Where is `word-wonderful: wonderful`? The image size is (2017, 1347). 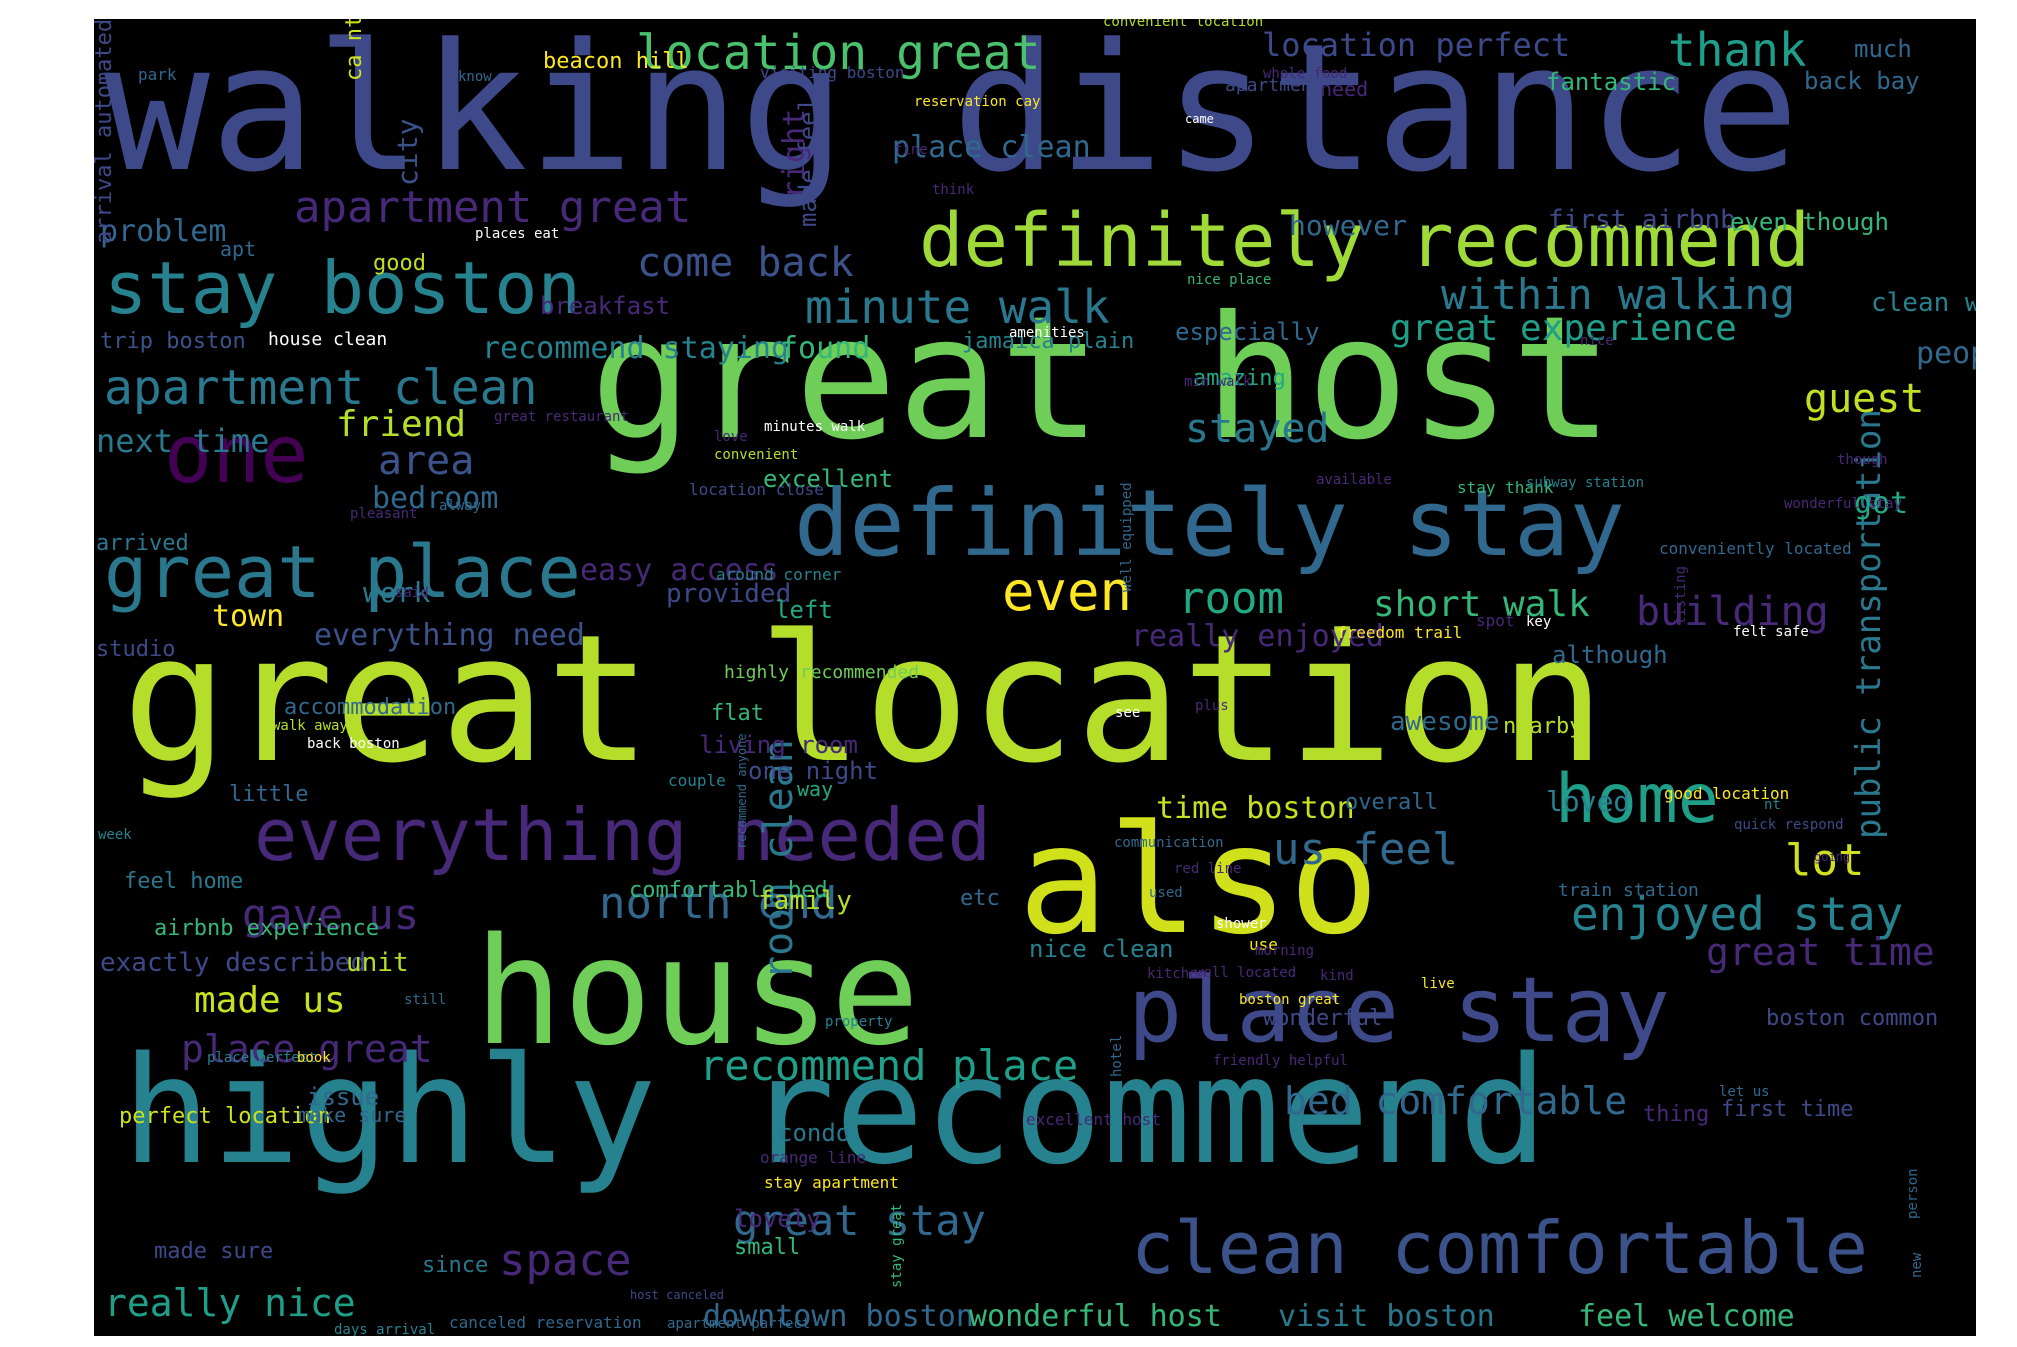
word-wonderful: wonderful is located at coordinates (1323, 1018).